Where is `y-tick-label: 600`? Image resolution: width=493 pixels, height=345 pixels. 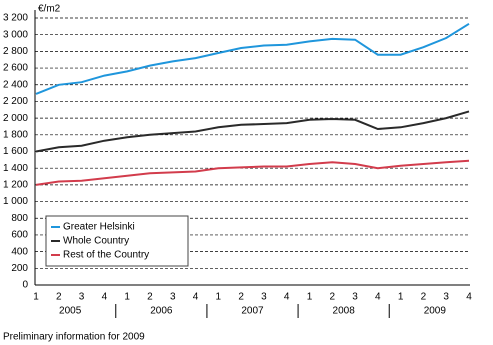
y-tick-label: 600 is located at coordinates (19, 235).